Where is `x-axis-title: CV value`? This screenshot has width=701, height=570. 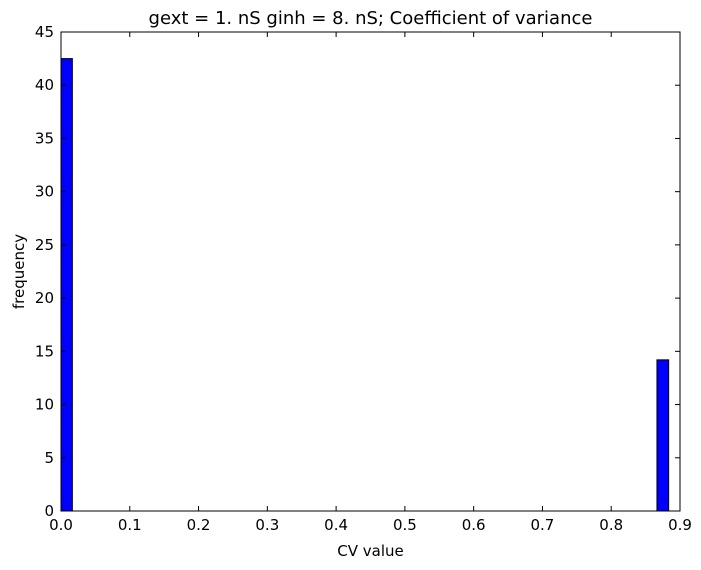 x-axis-title: CV value is located at coordinates (370, 551).